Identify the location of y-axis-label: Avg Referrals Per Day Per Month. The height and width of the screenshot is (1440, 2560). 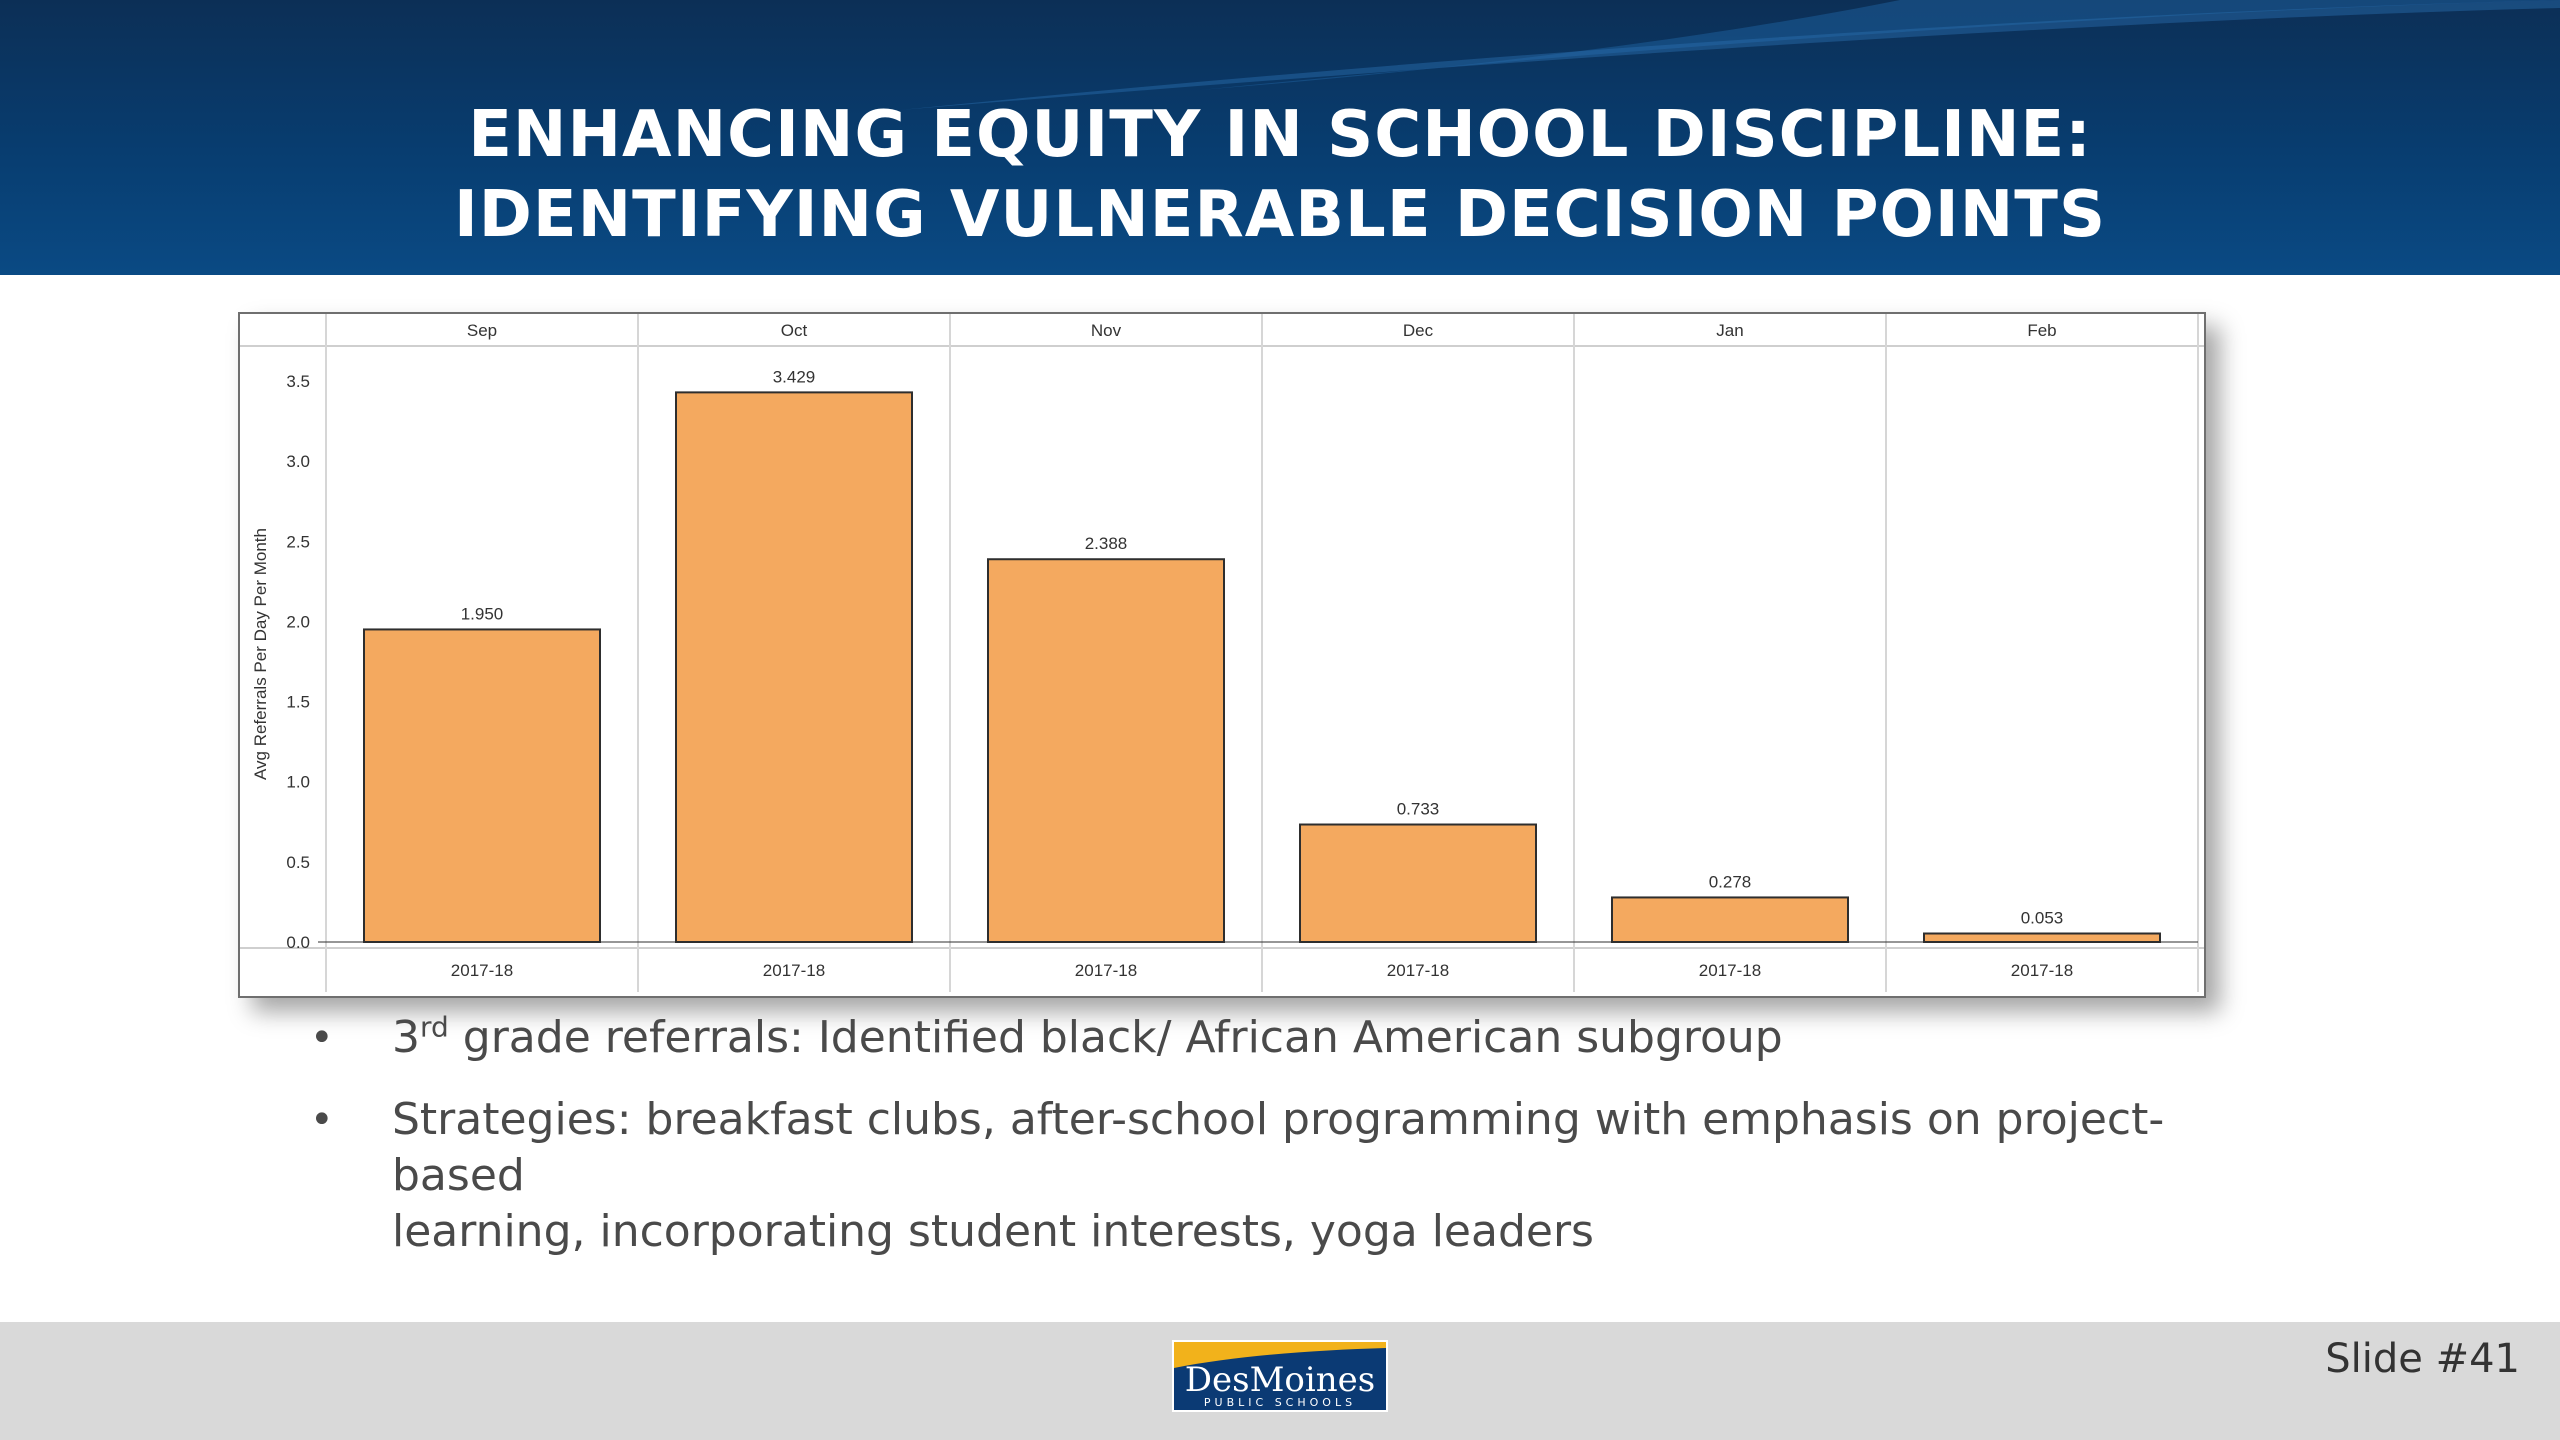
(260, 654).